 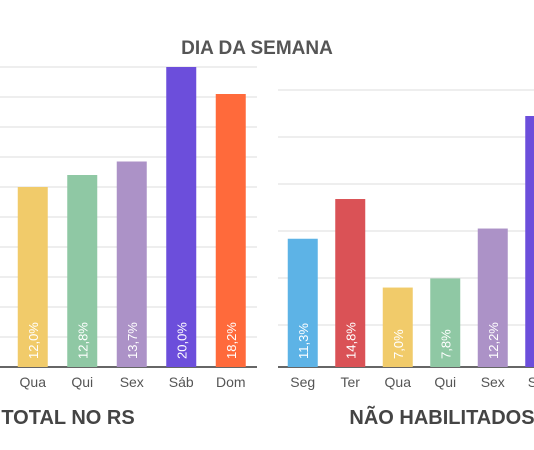 What do you see at coordinates (132, 340) in the screenshot?
I see `bar-value-label: 13,7%` at bounding box center [132, 340].